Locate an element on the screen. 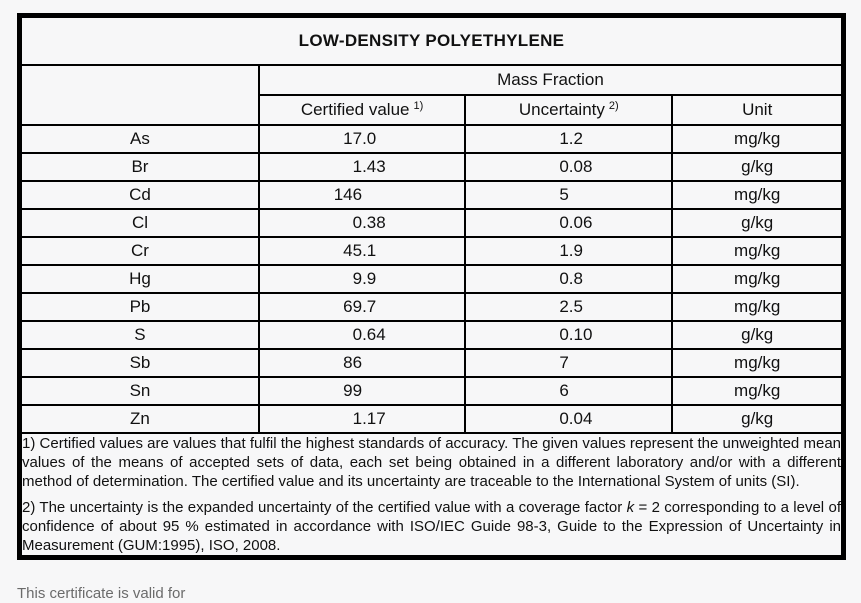  table-row: S 0.64 0.10 g/kg is located at coordinates (431, 335).